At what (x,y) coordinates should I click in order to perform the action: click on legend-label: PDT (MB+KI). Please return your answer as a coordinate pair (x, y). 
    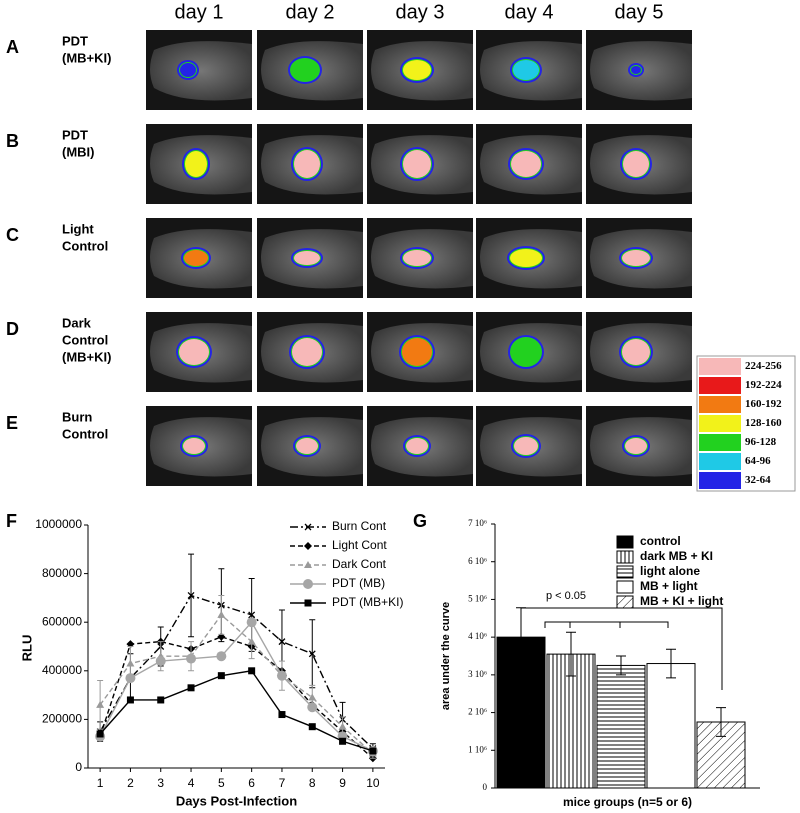
    Looking at the image, I should click on (367, 602).